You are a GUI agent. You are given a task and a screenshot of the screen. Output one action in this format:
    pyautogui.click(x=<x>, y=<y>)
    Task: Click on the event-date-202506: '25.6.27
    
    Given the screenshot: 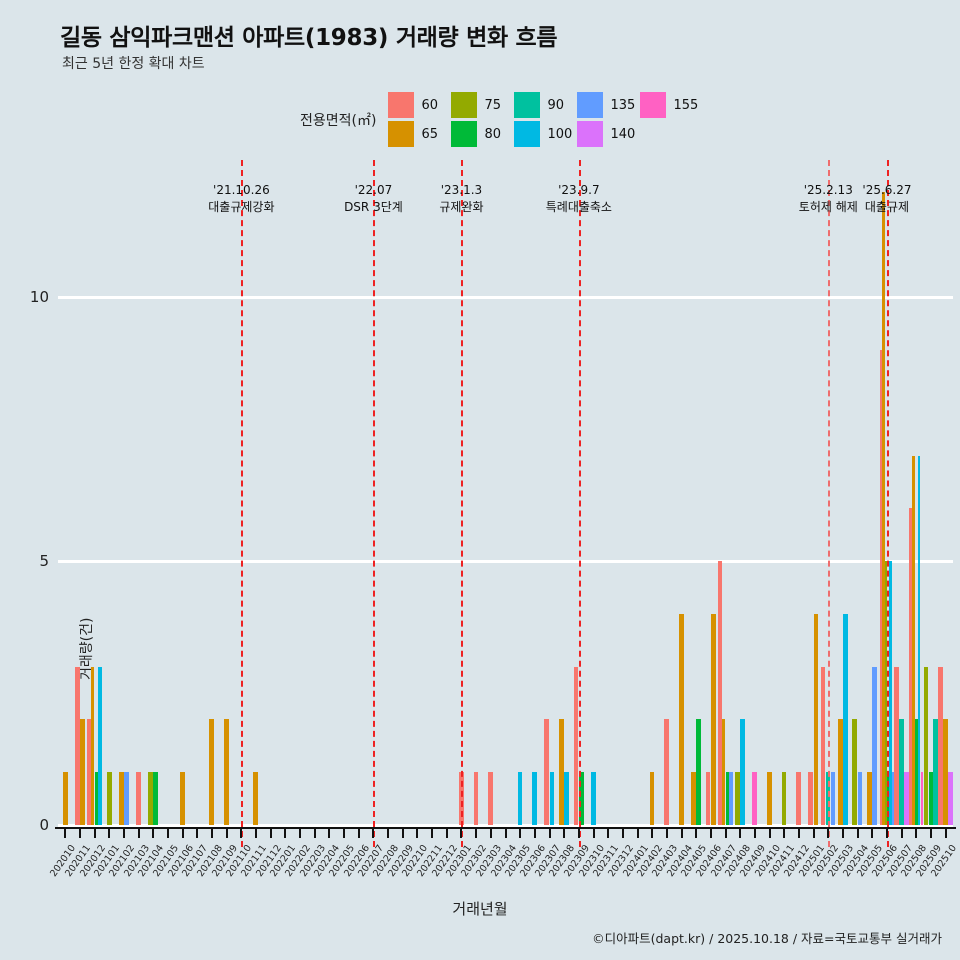 What is the action you would take?
    pyautogui.click(x=887, y=190)
    